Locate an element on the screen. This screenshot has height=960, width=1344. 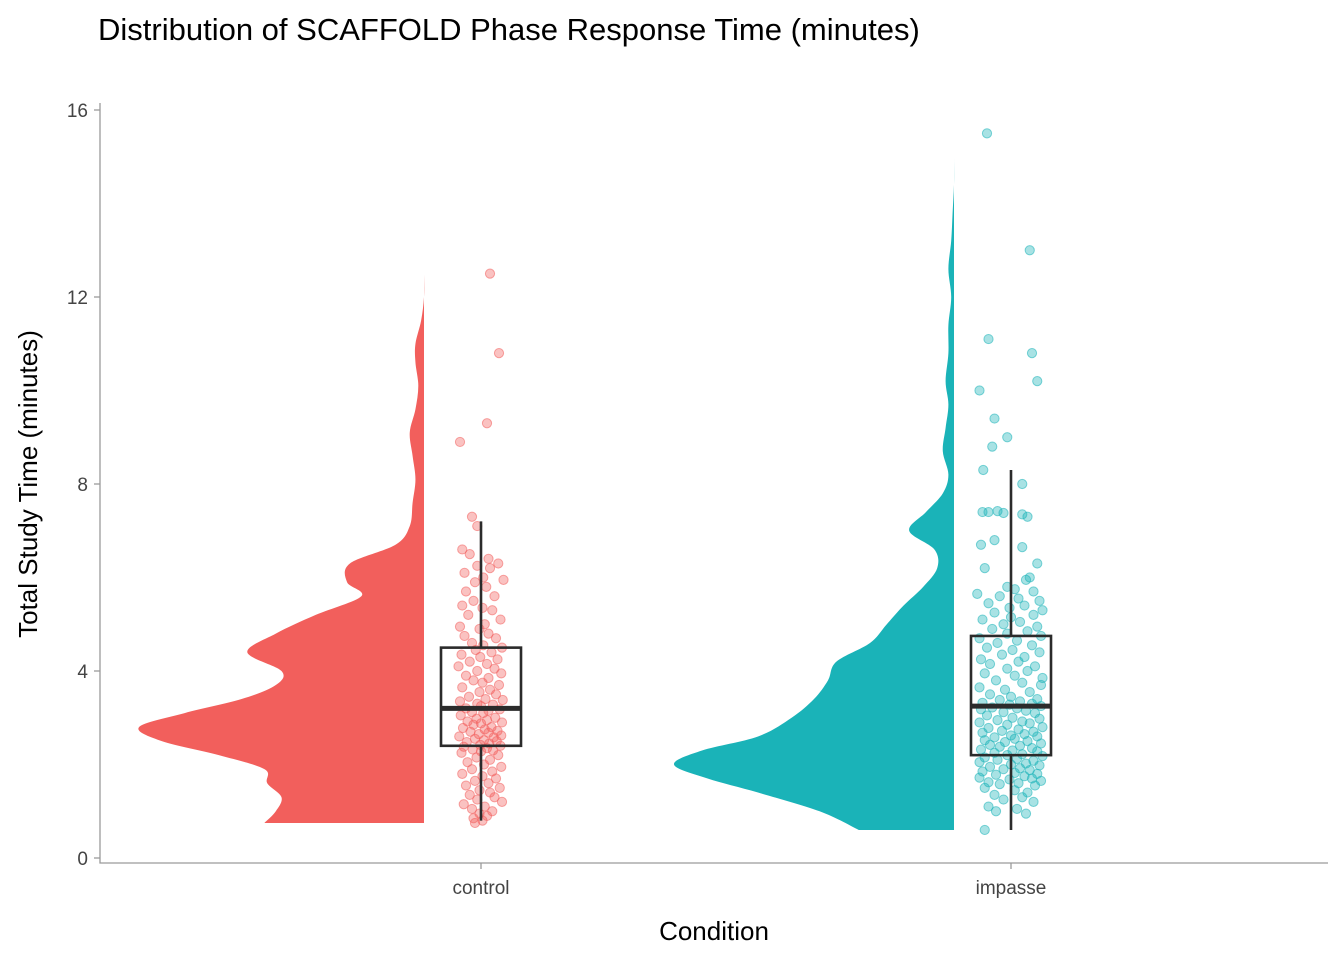
x-tick-label: impasse is located at coordinates (1011, 888).